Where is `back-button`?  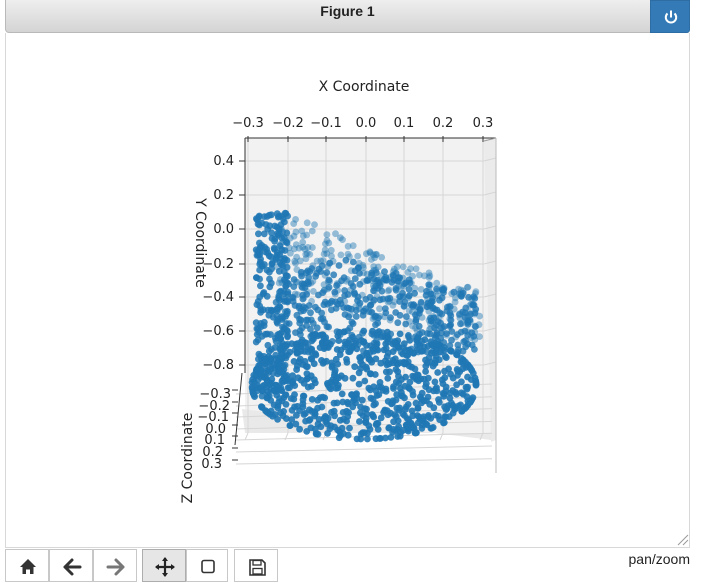 back-button is located at coordinates (71, 565).